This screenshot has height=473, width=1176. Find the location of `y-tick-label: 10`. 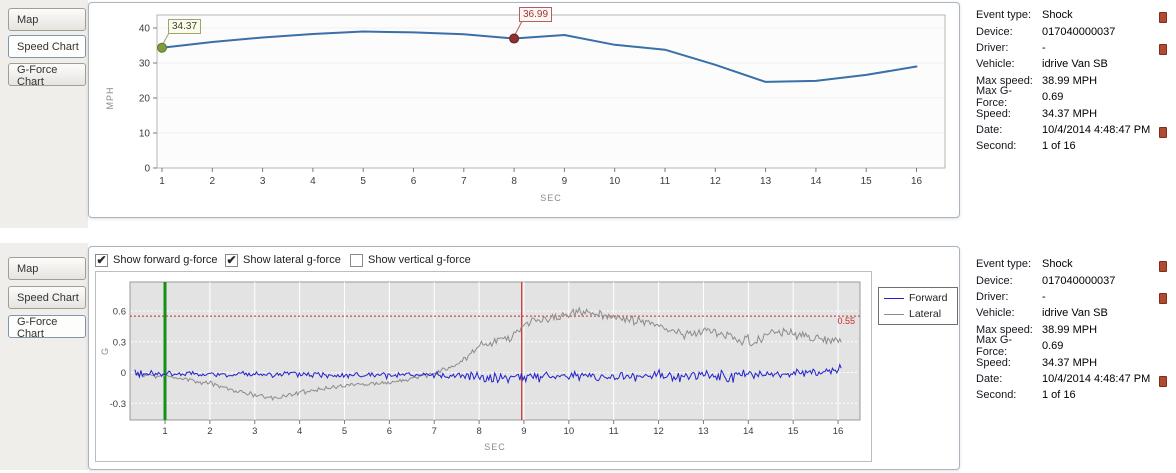

y-tick-label: 10 is located at coordinates (145, 134).